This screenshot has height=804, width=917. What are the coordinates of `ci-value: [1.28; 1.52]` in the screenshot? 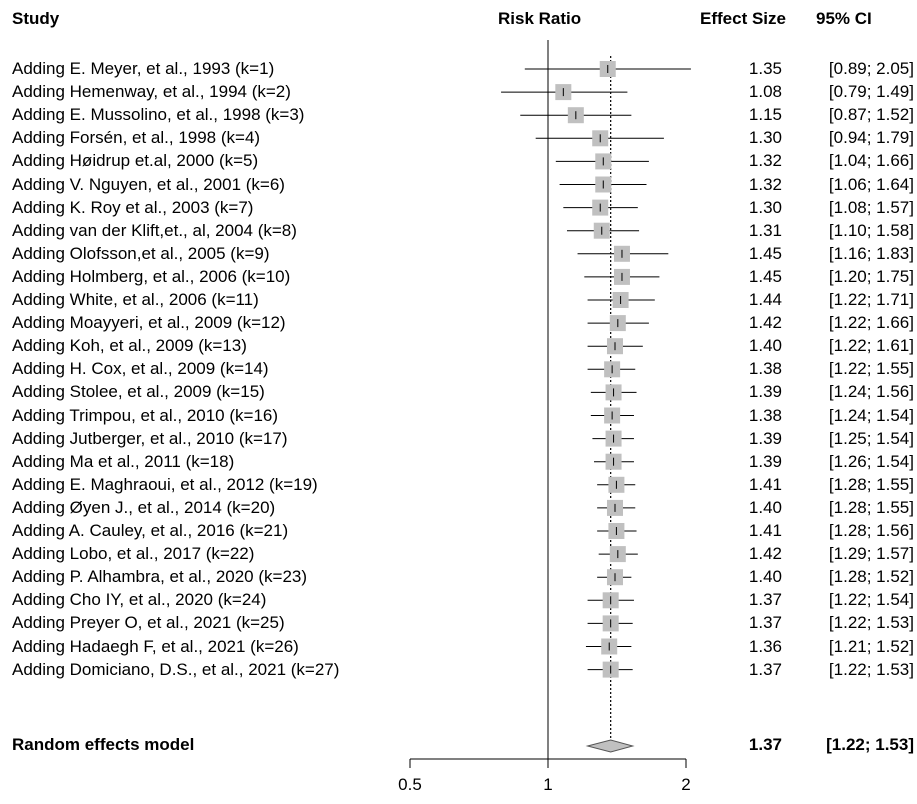 It's located at (871, 577).